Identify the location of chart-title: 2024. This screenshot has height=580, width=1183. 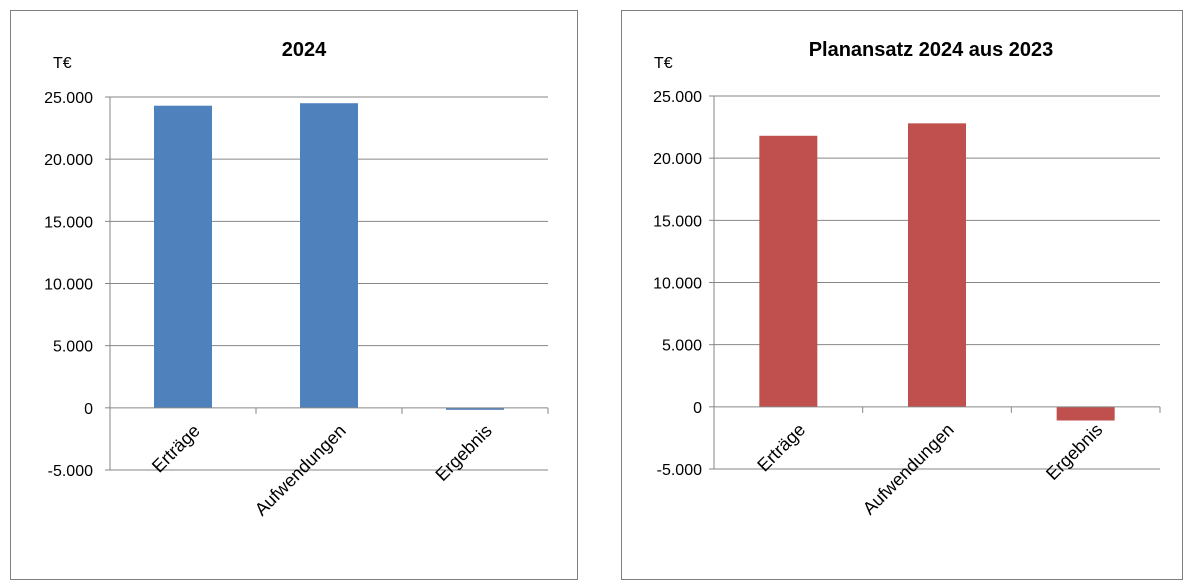
(304, 50).